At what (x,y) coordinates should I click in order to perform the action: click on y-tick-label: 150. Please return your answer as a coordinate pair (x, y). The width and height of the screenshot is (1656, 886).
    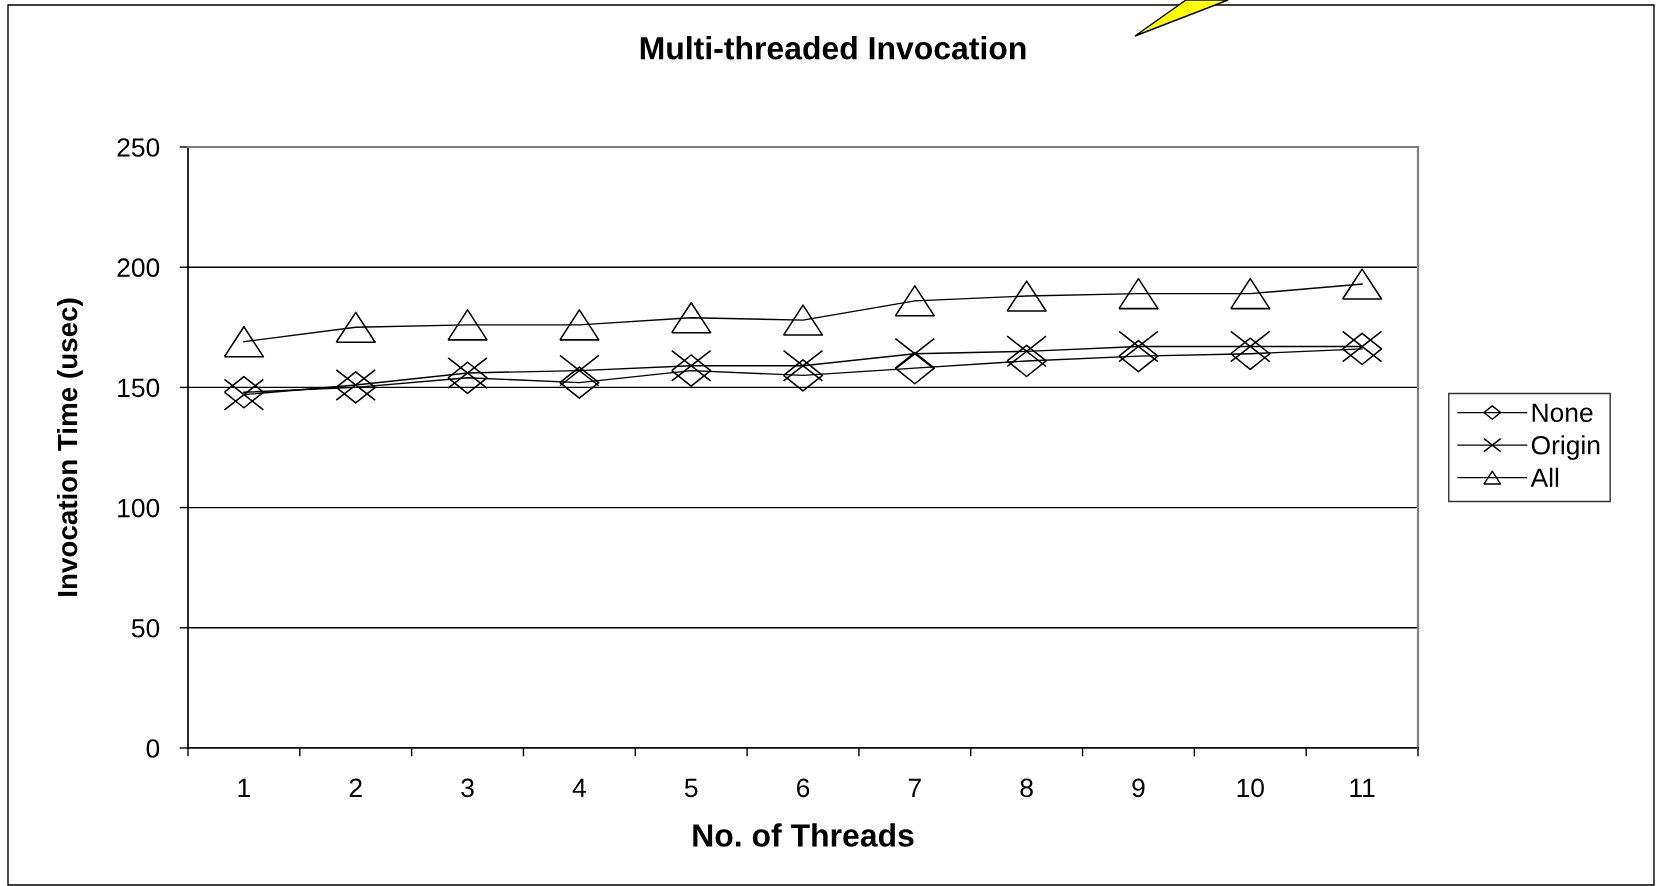
    Looking at the image, I should click on (139, 388).